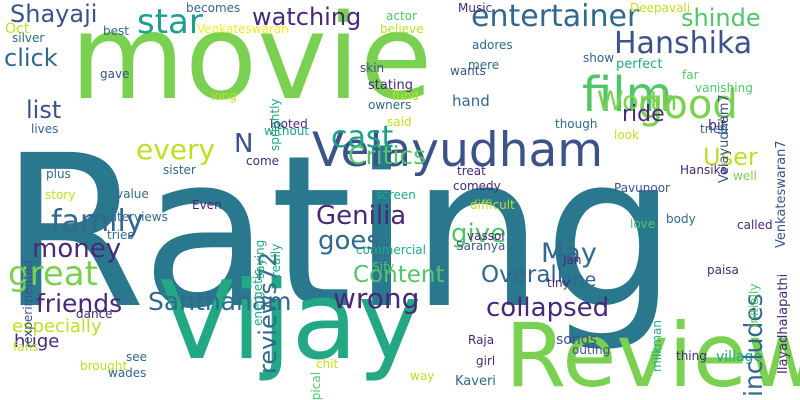 The width and height of the screenshot is (800, 400). Describe the element at coordinates (690, 75) in the screenshot. I see `word-far: far` at that location.